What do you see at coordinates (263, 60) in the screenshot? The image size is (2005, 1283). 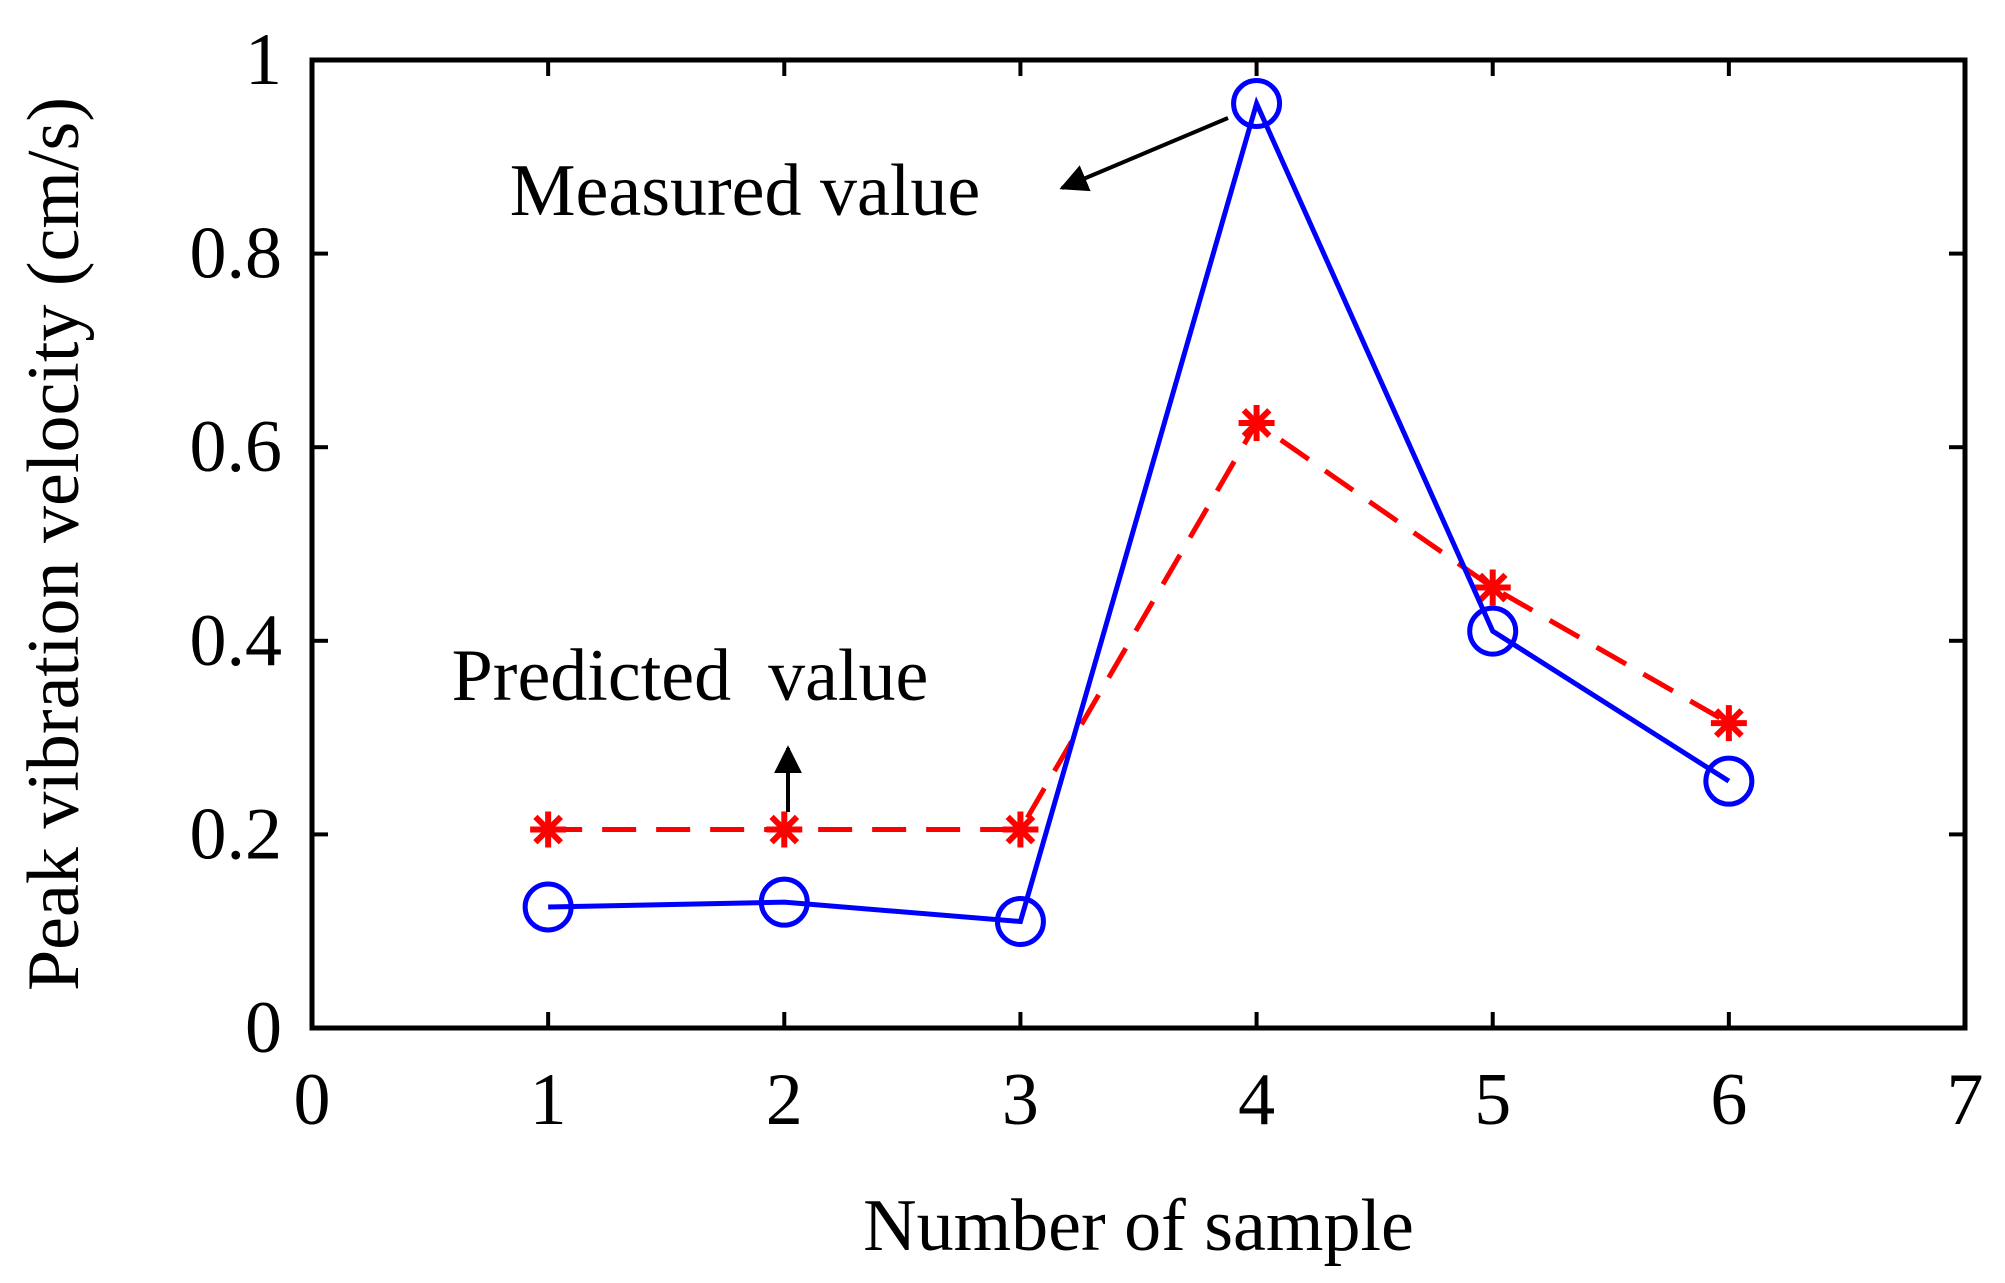 I see `y-tick-label: 1` at bounding box center [263, 60].